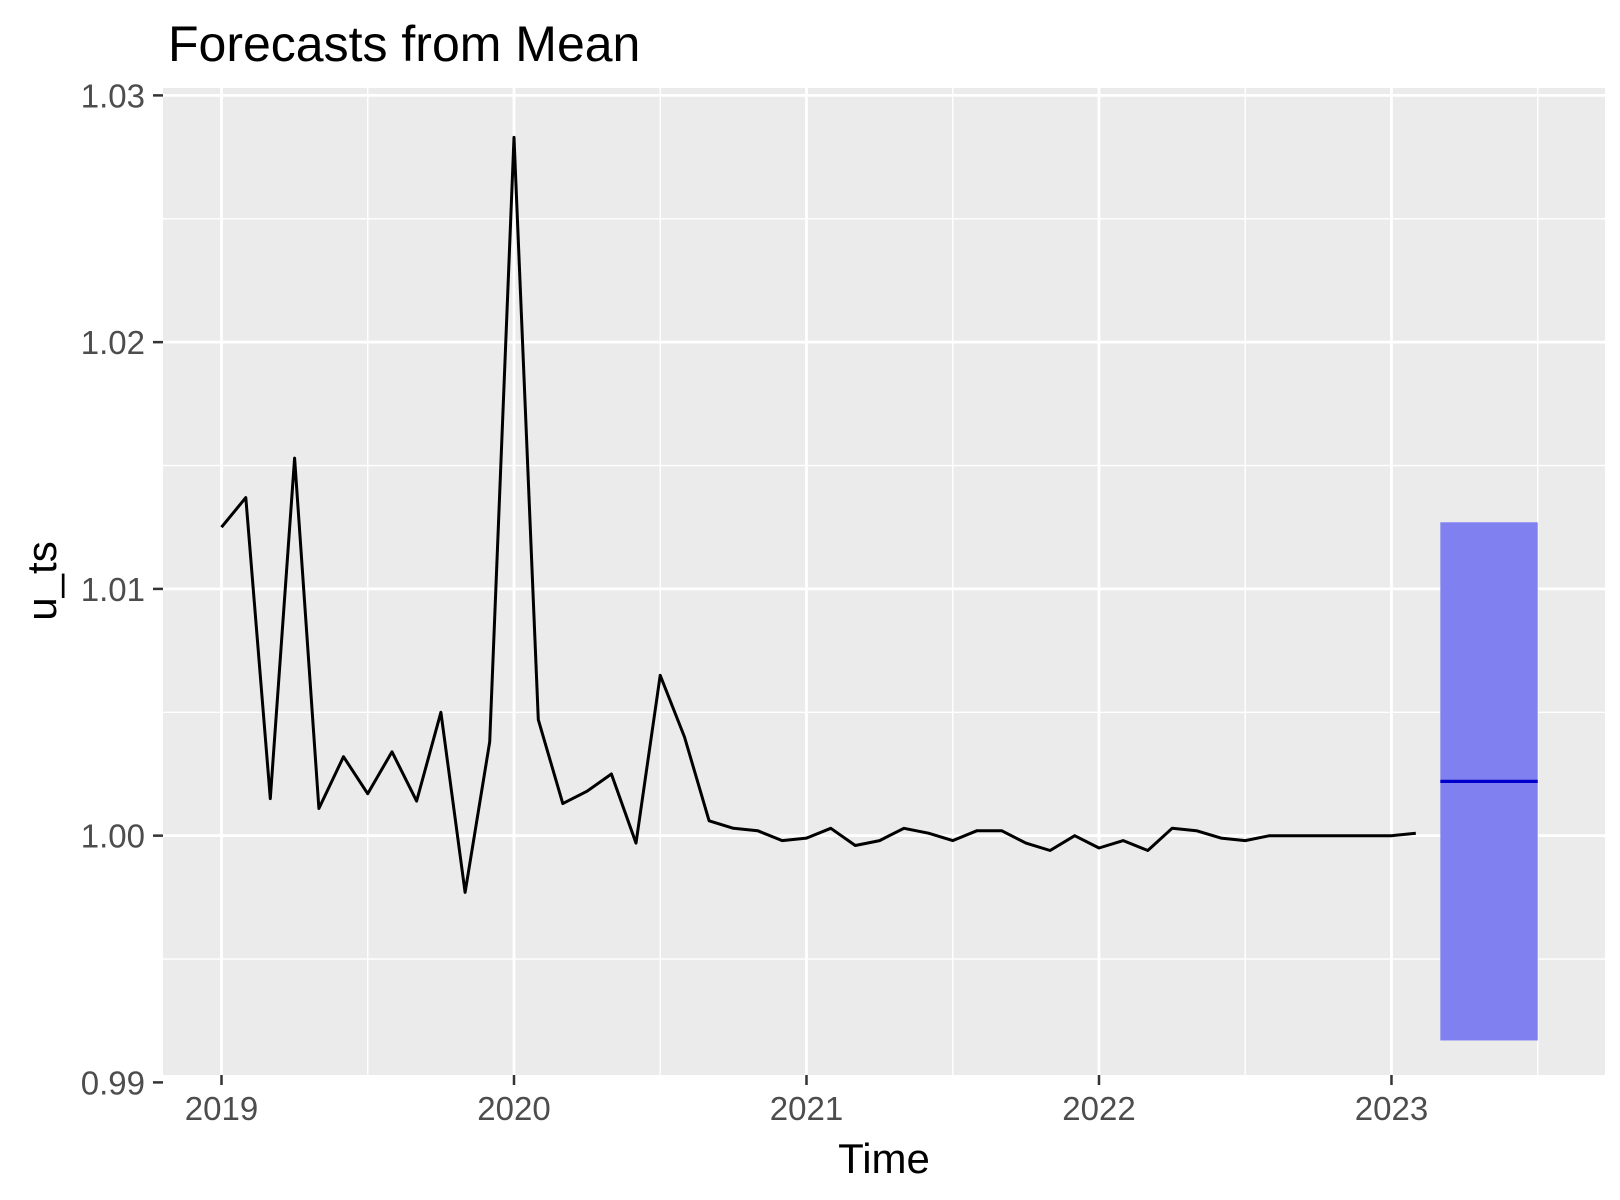  Describe the element at coordinates (113, 95) in the screenshot. I see `y-tick-label: 1.03` at that location.